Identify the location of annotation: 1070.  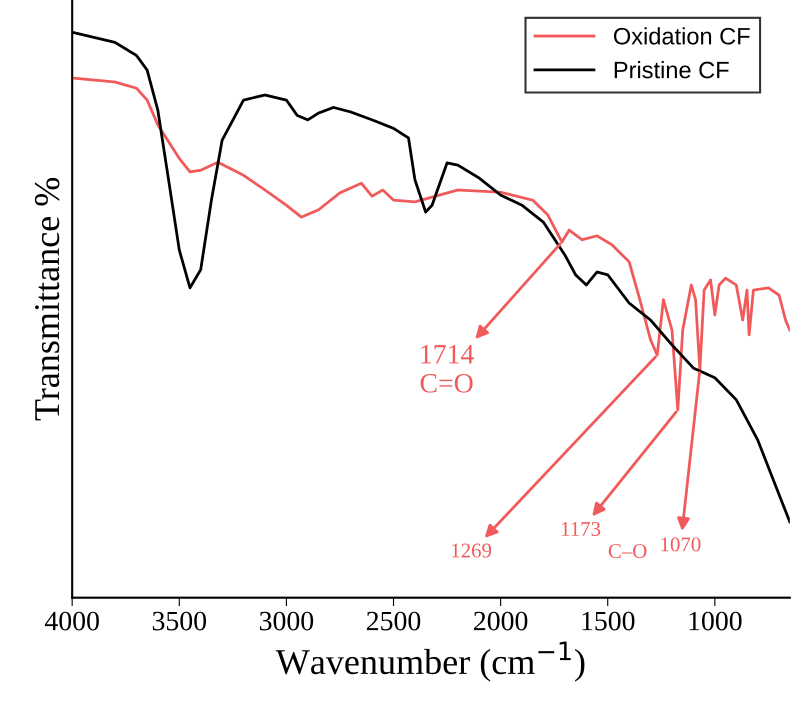
(680, 544).